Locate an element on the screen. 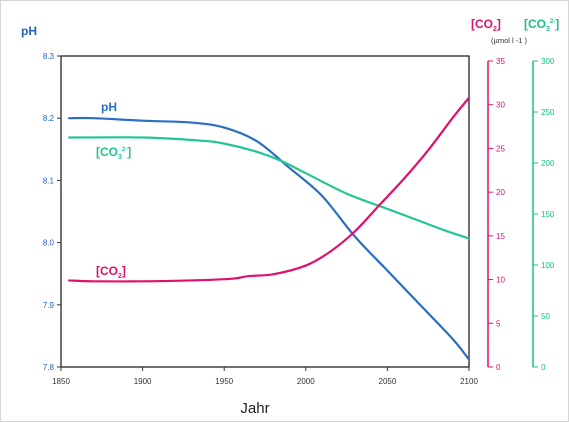 The height and width of the screenshot is (423, 569). ph-tick-label: 7.8 is located at coordinates (49, 367).